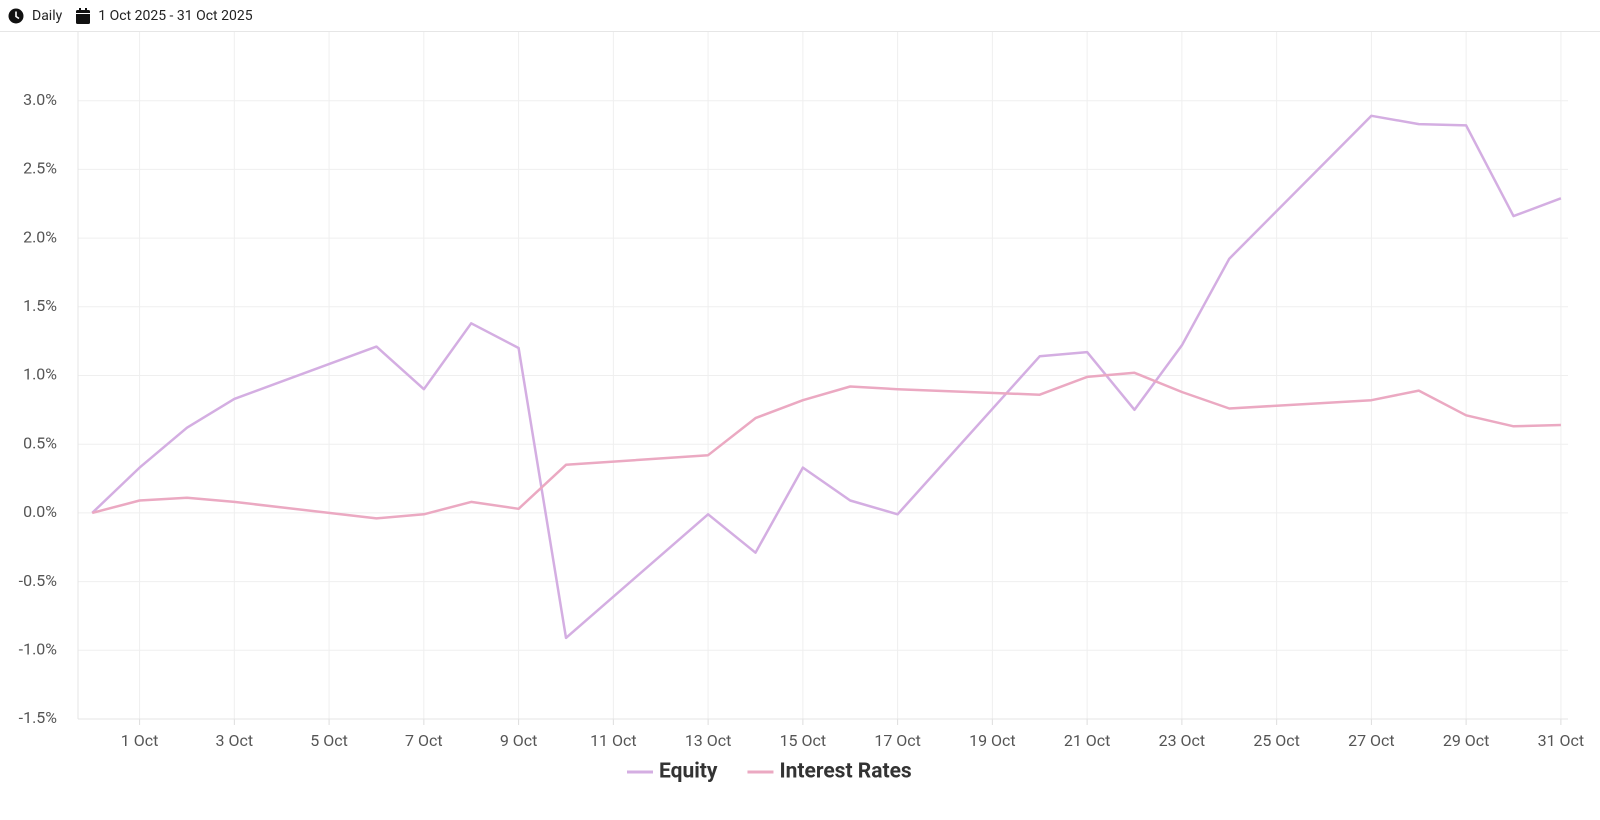 This screenshot has height=820, width=1600. I want to click on x-tick-label: 11 Oct, so click(613, 740).